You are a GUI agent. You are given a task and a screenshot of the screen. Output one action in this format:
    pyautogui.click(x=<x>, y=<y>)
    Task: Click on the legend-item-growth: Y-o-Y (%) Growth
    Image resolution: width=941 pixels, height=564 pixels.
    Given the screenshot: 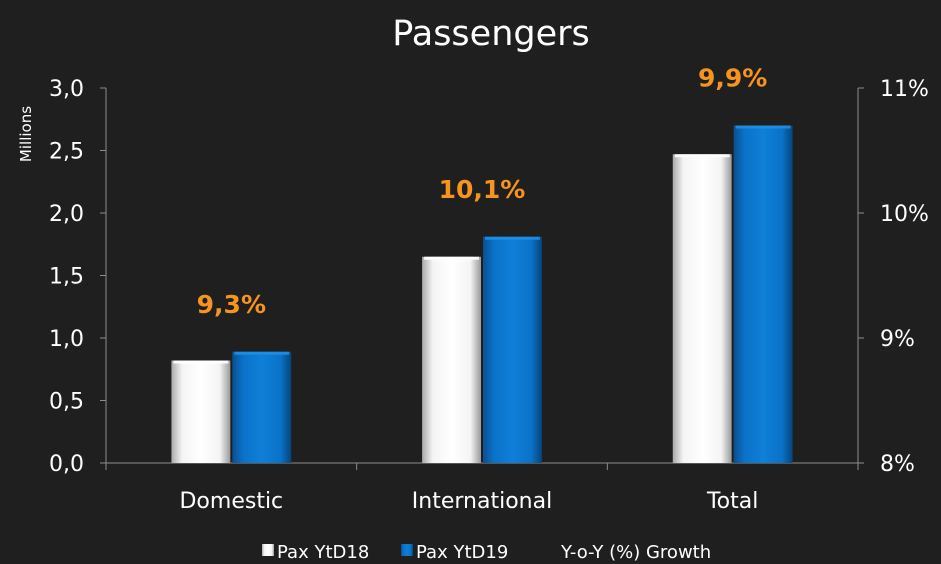 What is the action you would take?
    pyautogui.click(x=635, y=552)
    